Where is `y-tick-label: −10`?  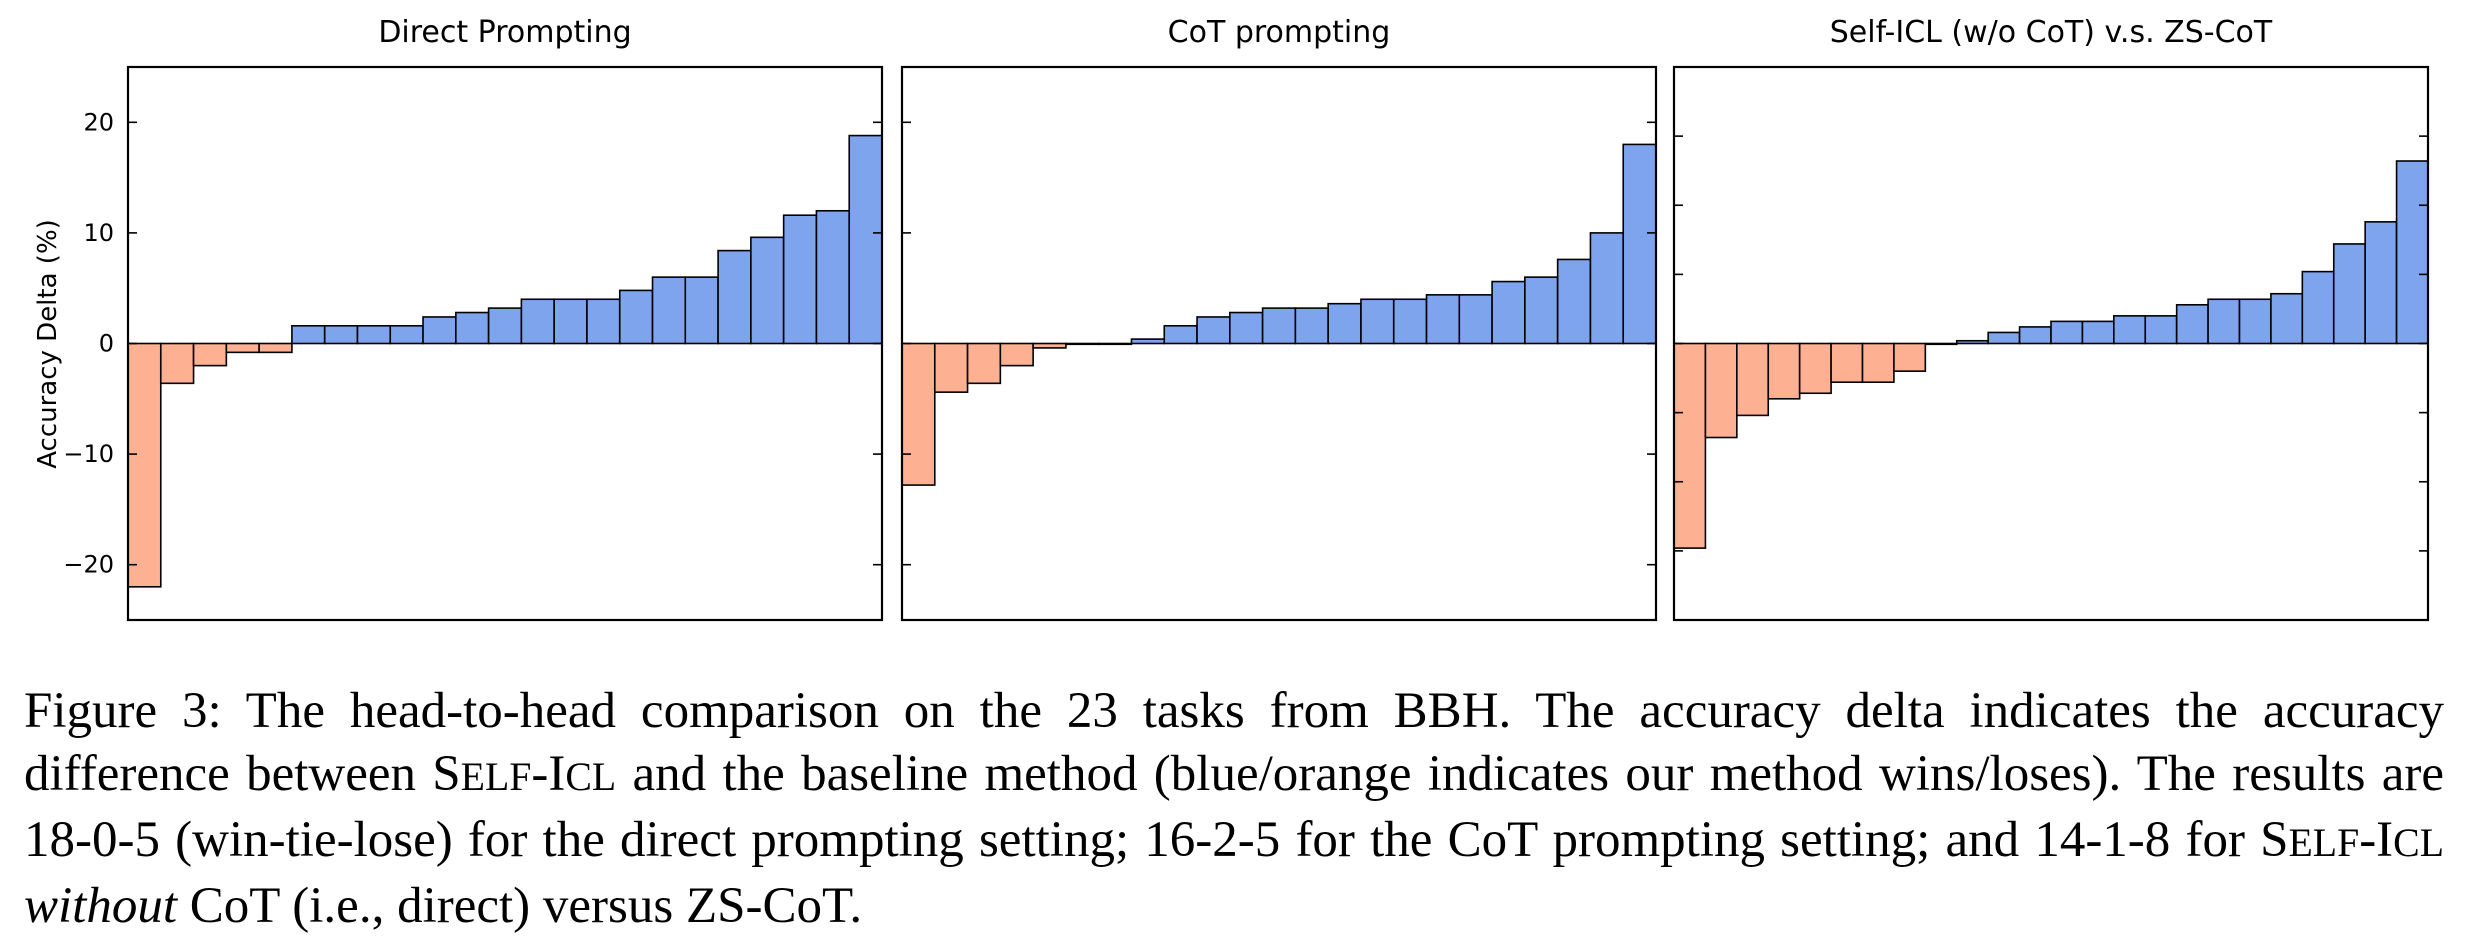 y-tick-label: −10 is located at coordinates (88, 454).